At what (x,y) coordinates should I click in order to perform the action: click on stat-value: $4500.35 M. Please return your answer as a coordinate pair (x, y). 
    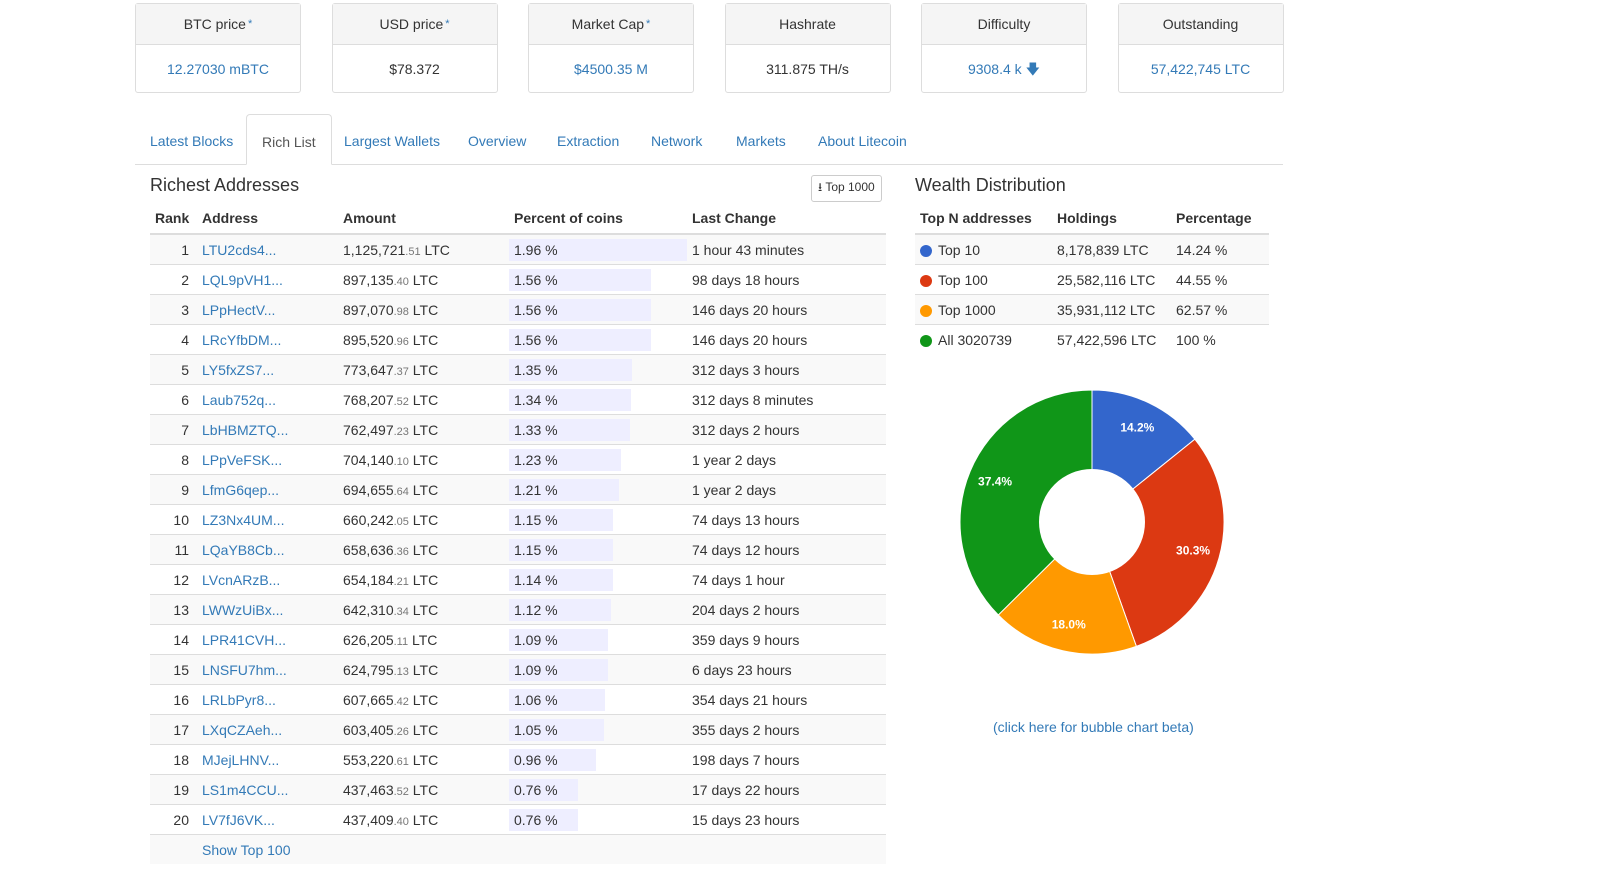
    Looking at the image, I should click on (611, 69).